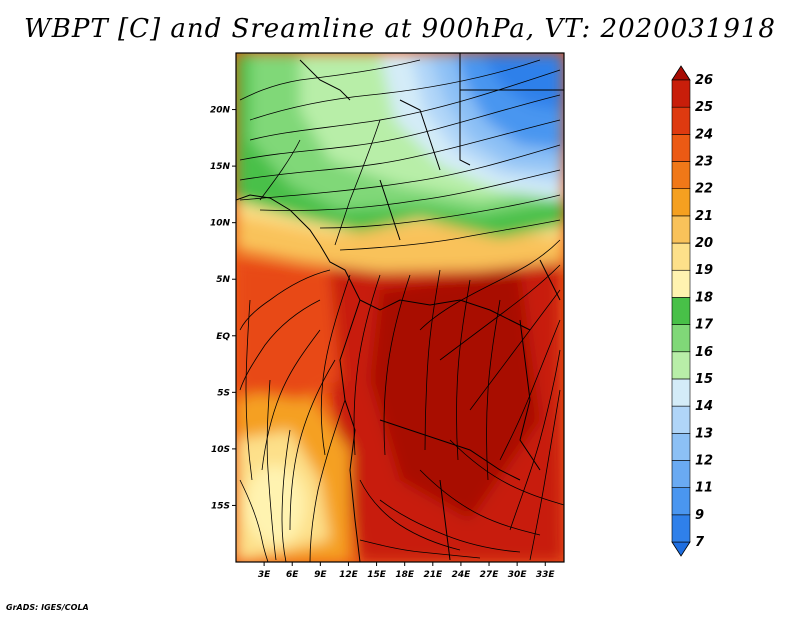 The width and height of the screenshot is (800, 618). I want to click on lon-tick-label: 12E, so click(349, 575).